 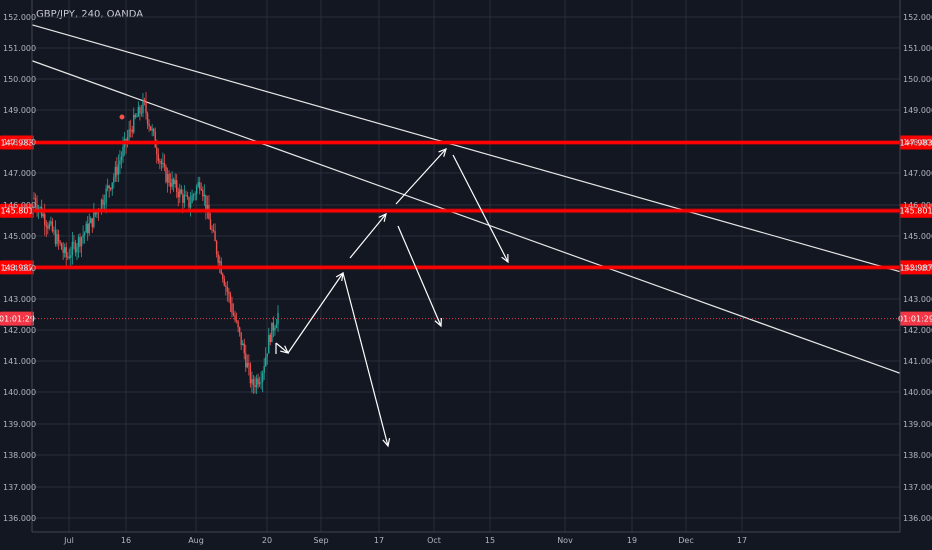 I want to click on x-tick-label: 15, so click(x=490, y=540).